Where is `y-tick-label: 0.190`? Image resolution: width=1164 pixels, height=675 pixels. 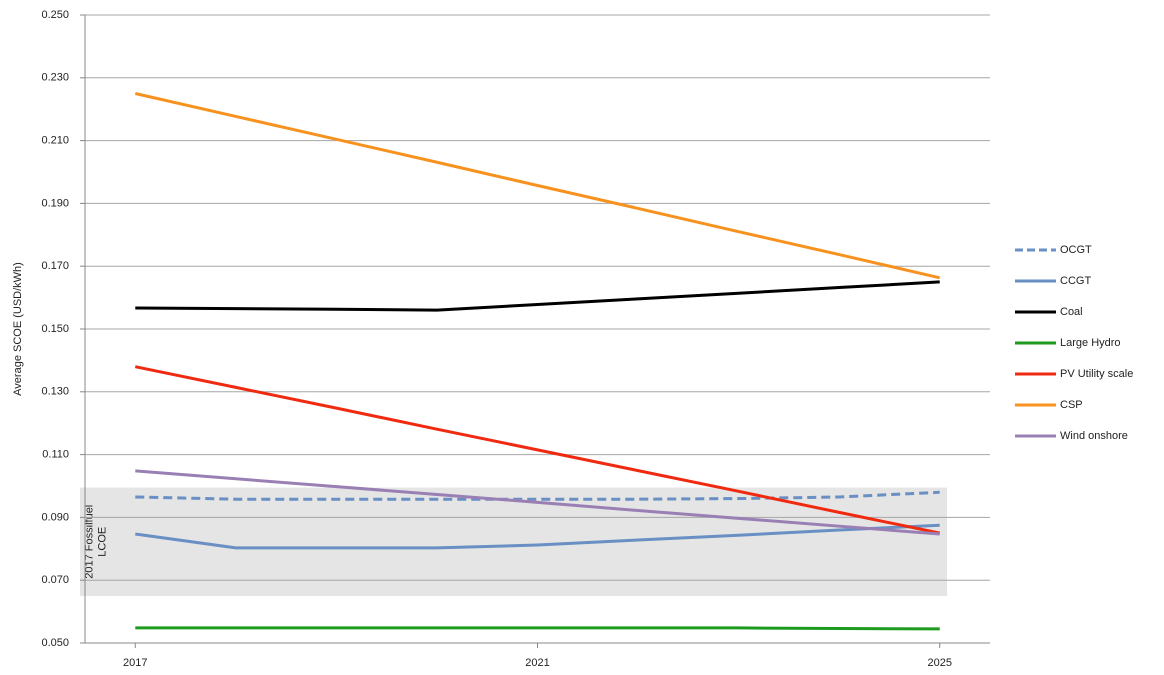
y-tick-label: 0.190 is located at coordinates (55, 203).